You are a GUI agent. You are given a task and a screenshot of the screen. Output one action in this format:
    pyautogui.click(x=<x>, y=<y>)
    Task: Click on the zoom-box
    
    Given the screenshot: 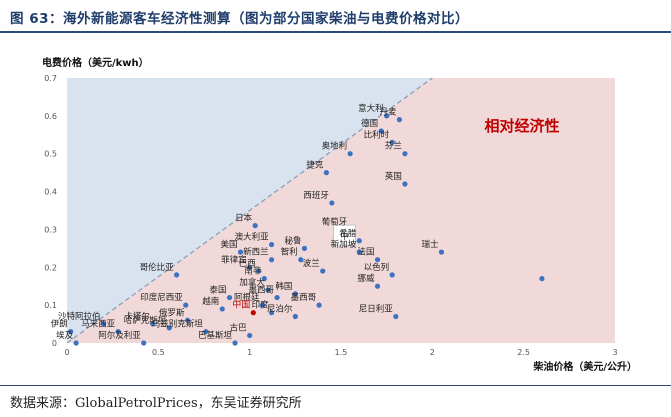 What is the action you would take?
    pyautogui.click(x=345, y=235)
    